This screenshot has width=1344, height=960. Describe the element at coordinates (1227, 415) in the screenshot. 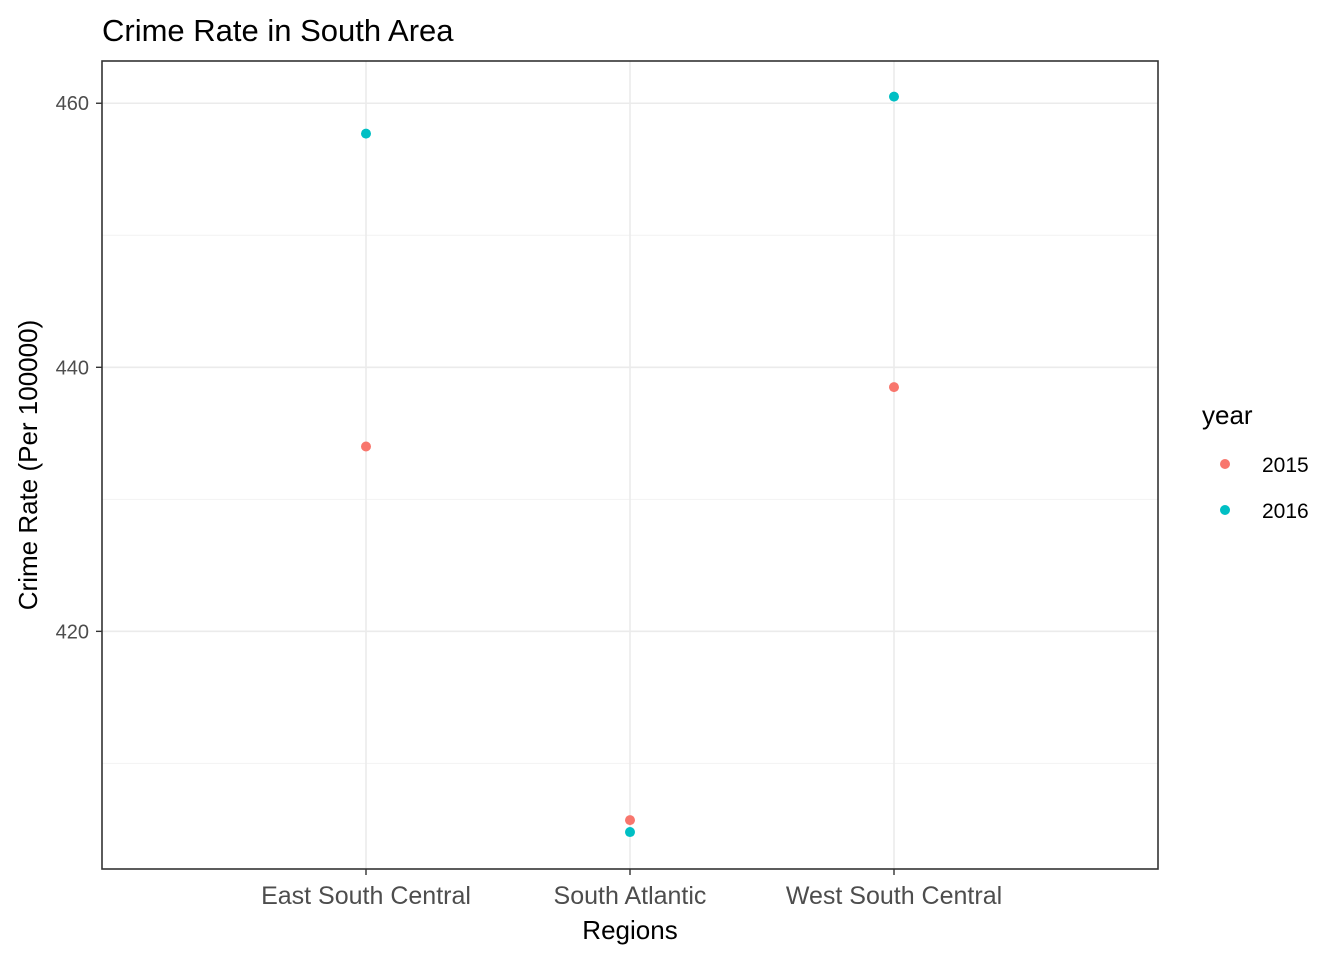

I see `legend-title: year` at that location.